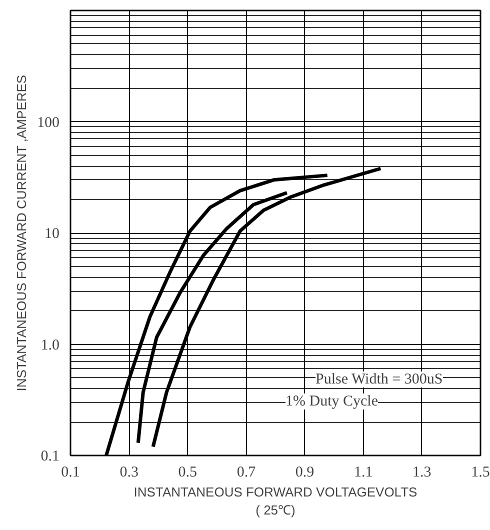 The width and height of the screenshot is (490, 530). Describe the element at coordinates (379, 380) in the screenshot. I see `annotation: Pulse Width = 300uS` at that location.